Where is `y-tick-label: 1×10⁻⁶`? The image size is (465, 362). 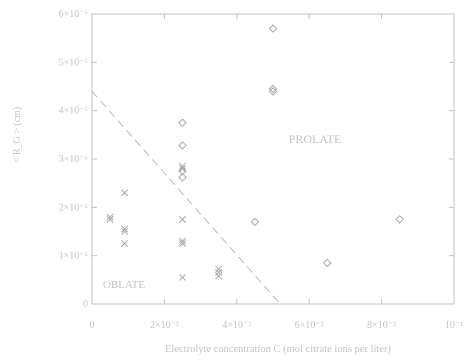
y-tick-label: 1×10⁻⁶ is located at coordinates (74, 256).